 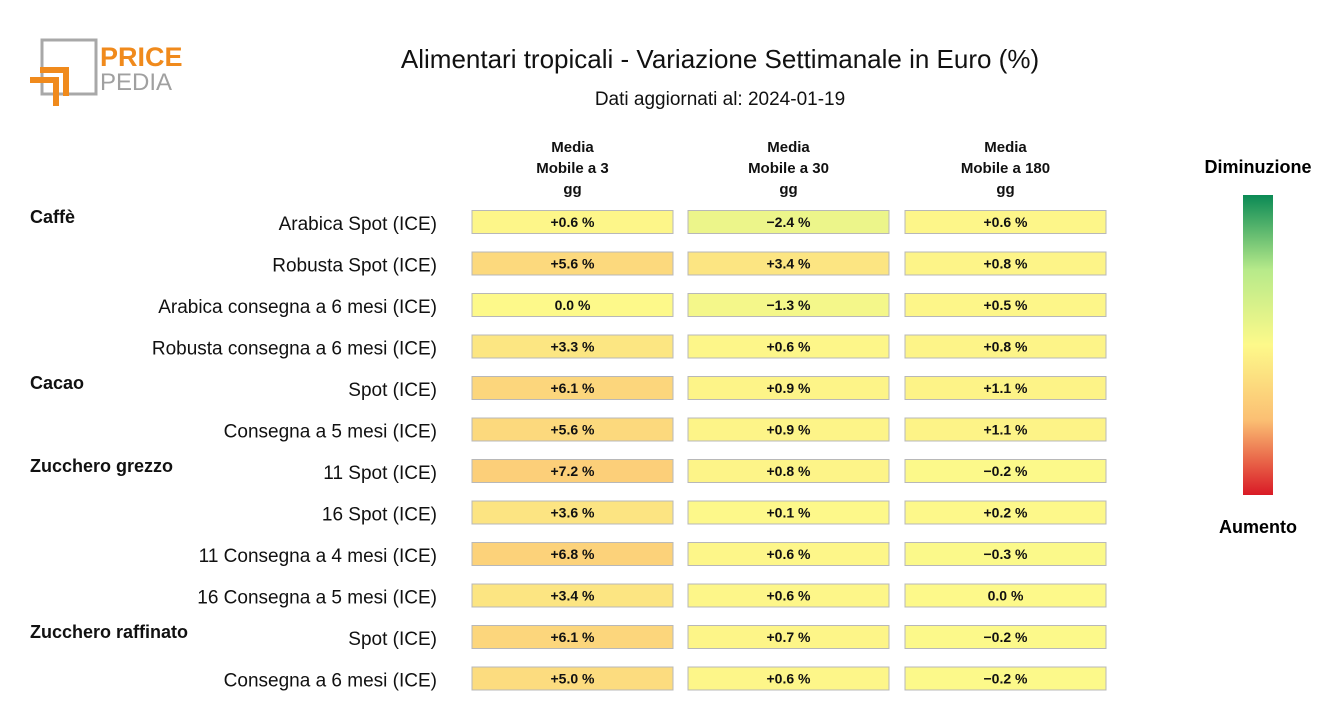 What do you see at coordinates (49, 86) in the screenshot?
I see `logo-mark` at bounding box center [49, 86].